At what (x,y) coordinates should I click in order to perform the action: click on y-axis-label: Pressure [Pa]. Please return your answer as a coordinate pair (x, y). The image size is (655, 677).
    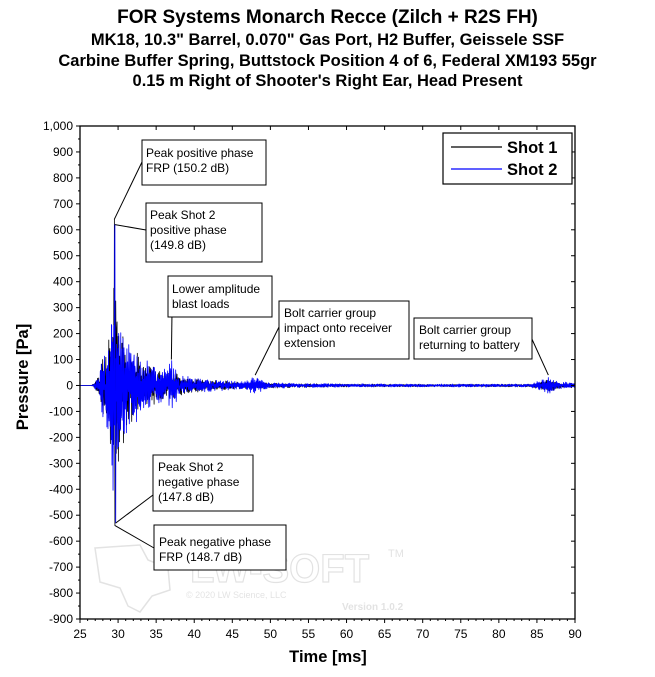
    Looking at the image, I should click on (23, 377).